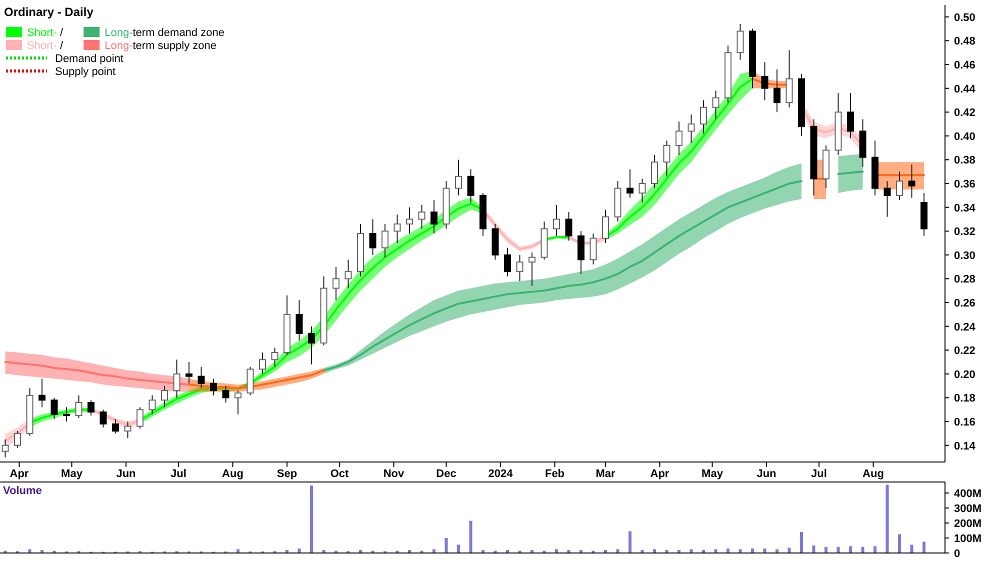 The image size is (1000, 562). Describe the element at coordinates (965, 280) in the screenshot. I see `y-tick-label: 0.28` at that location.